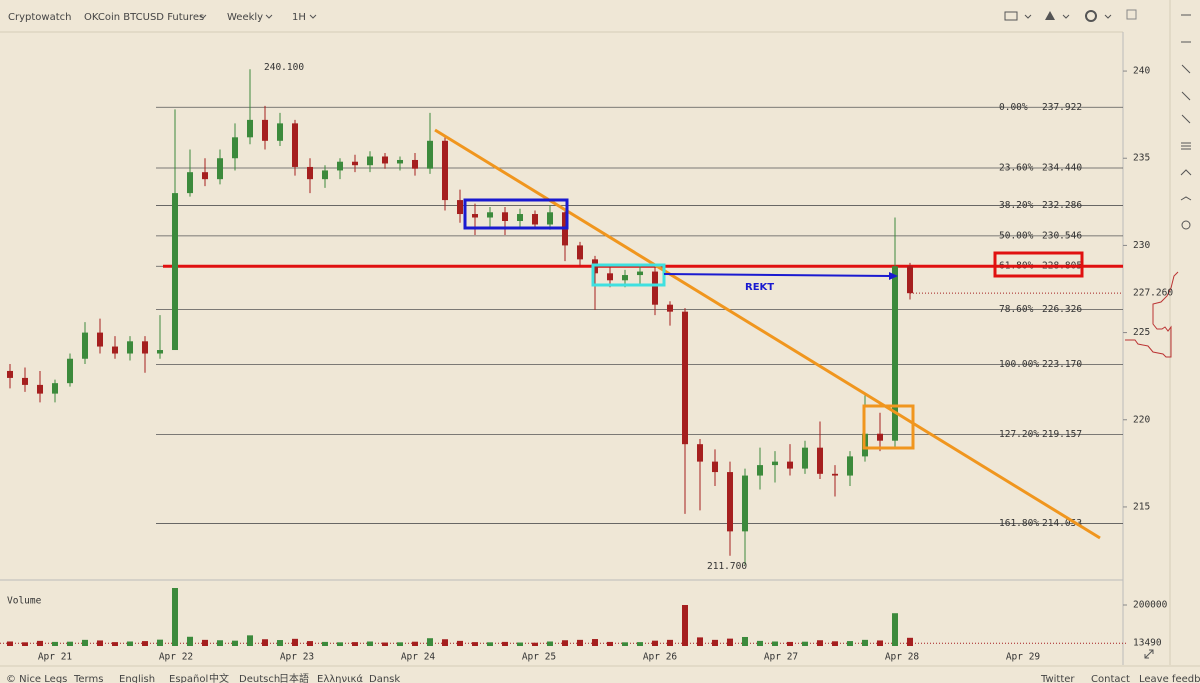 This screenshot has width=1200, height=683. Describe the element at coordinates (1019, 364) in the screenshot. I see `fib-level: 100.00%` at that location.